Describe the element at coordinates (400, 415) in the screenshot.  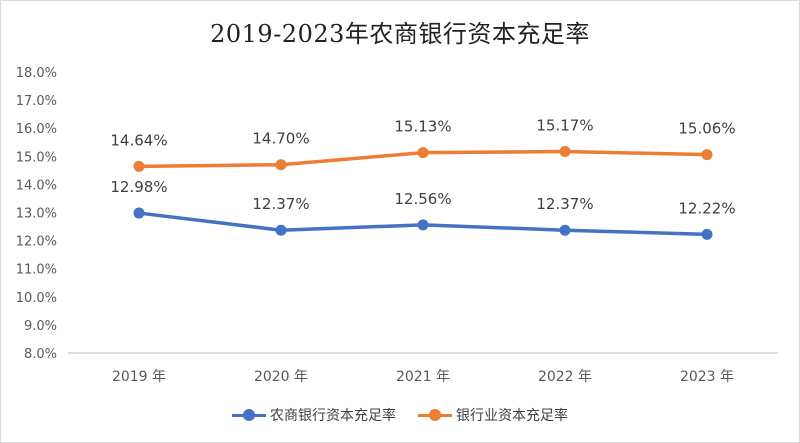
I see `legend: 农商银行资本充足率 银行业资本充足率` at that location.